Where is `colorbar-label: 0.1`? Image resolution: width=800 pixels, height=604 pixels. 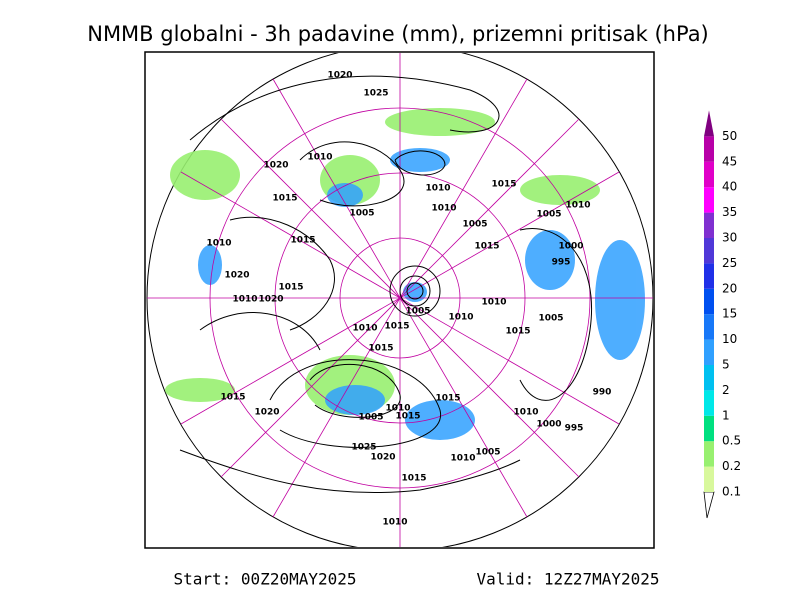
colorbar-label: 0.1 is located at coordinates (731, 492).